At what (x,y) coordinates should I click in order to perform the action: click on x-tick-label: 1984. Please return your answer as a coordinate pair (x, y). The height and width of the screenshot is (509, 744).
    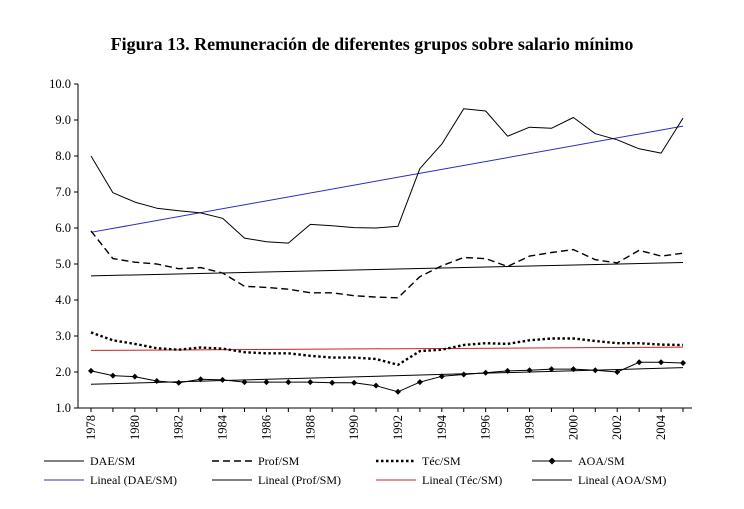
    Looking at the image, I should click on (223, 427).